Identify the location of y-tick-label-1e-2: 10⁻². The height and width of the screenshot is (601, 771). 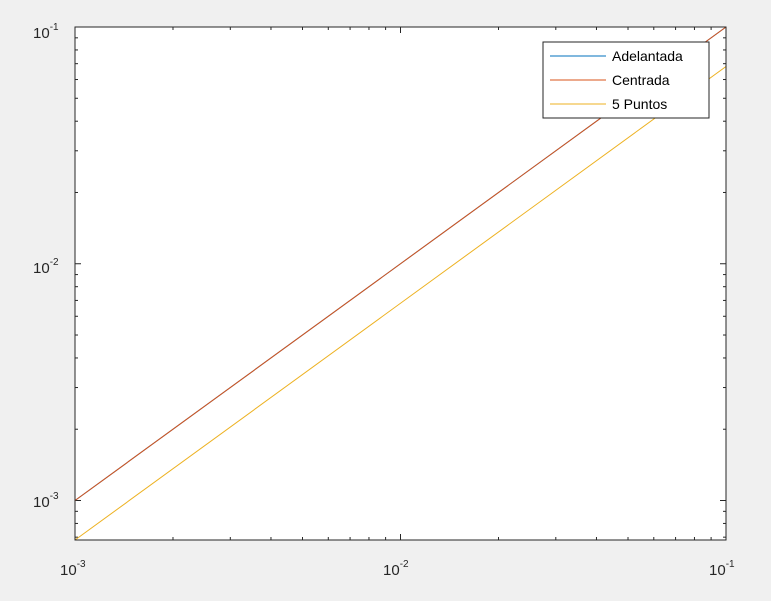
(46, 267).